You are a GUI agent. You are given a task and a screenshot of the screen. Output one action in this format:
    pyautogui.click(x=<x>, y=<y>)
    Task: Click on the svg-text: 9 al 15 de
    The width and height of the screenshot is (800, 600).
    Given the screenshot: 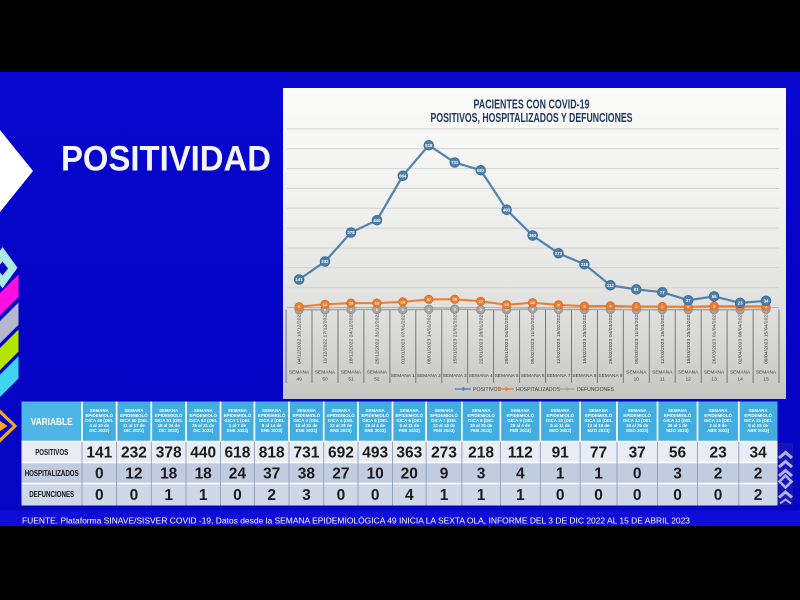 What is the action you would take?
    pyautogui.click(x=758, y=425)
    